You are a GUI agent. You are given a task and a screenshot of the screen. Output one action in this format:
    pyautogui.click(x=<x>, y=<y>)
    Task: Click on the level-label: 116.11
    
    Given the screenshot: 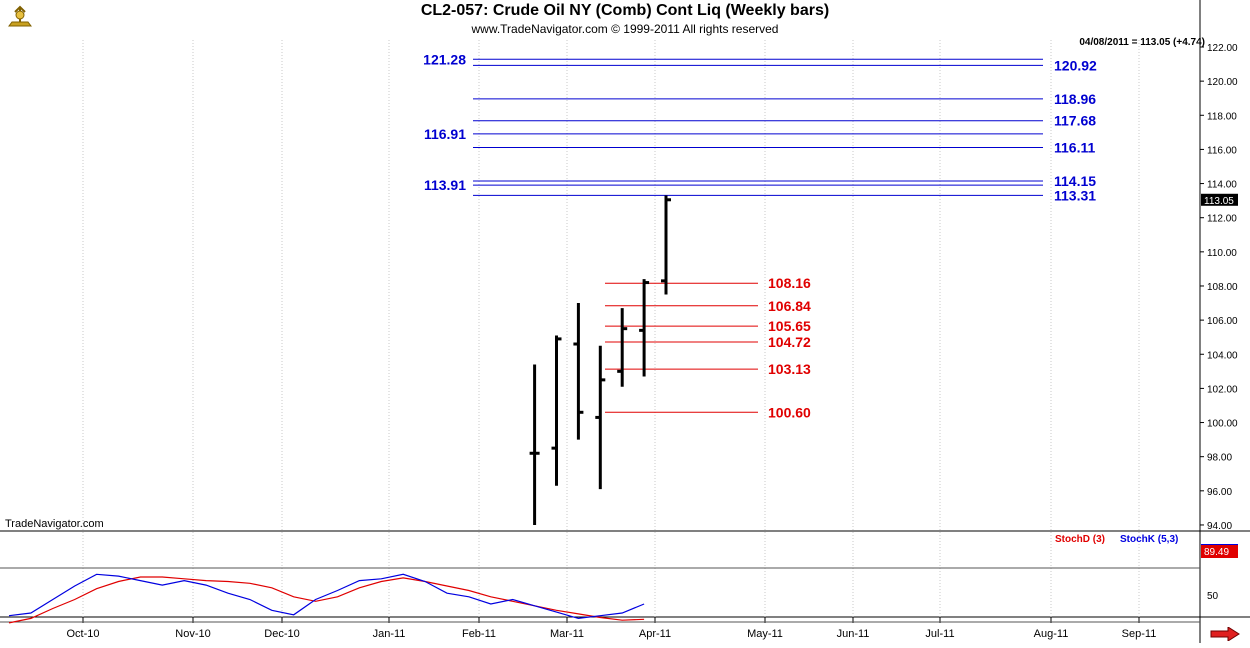 What is the action you would take?
    pyautogui.click(x=1074, y=148)
    